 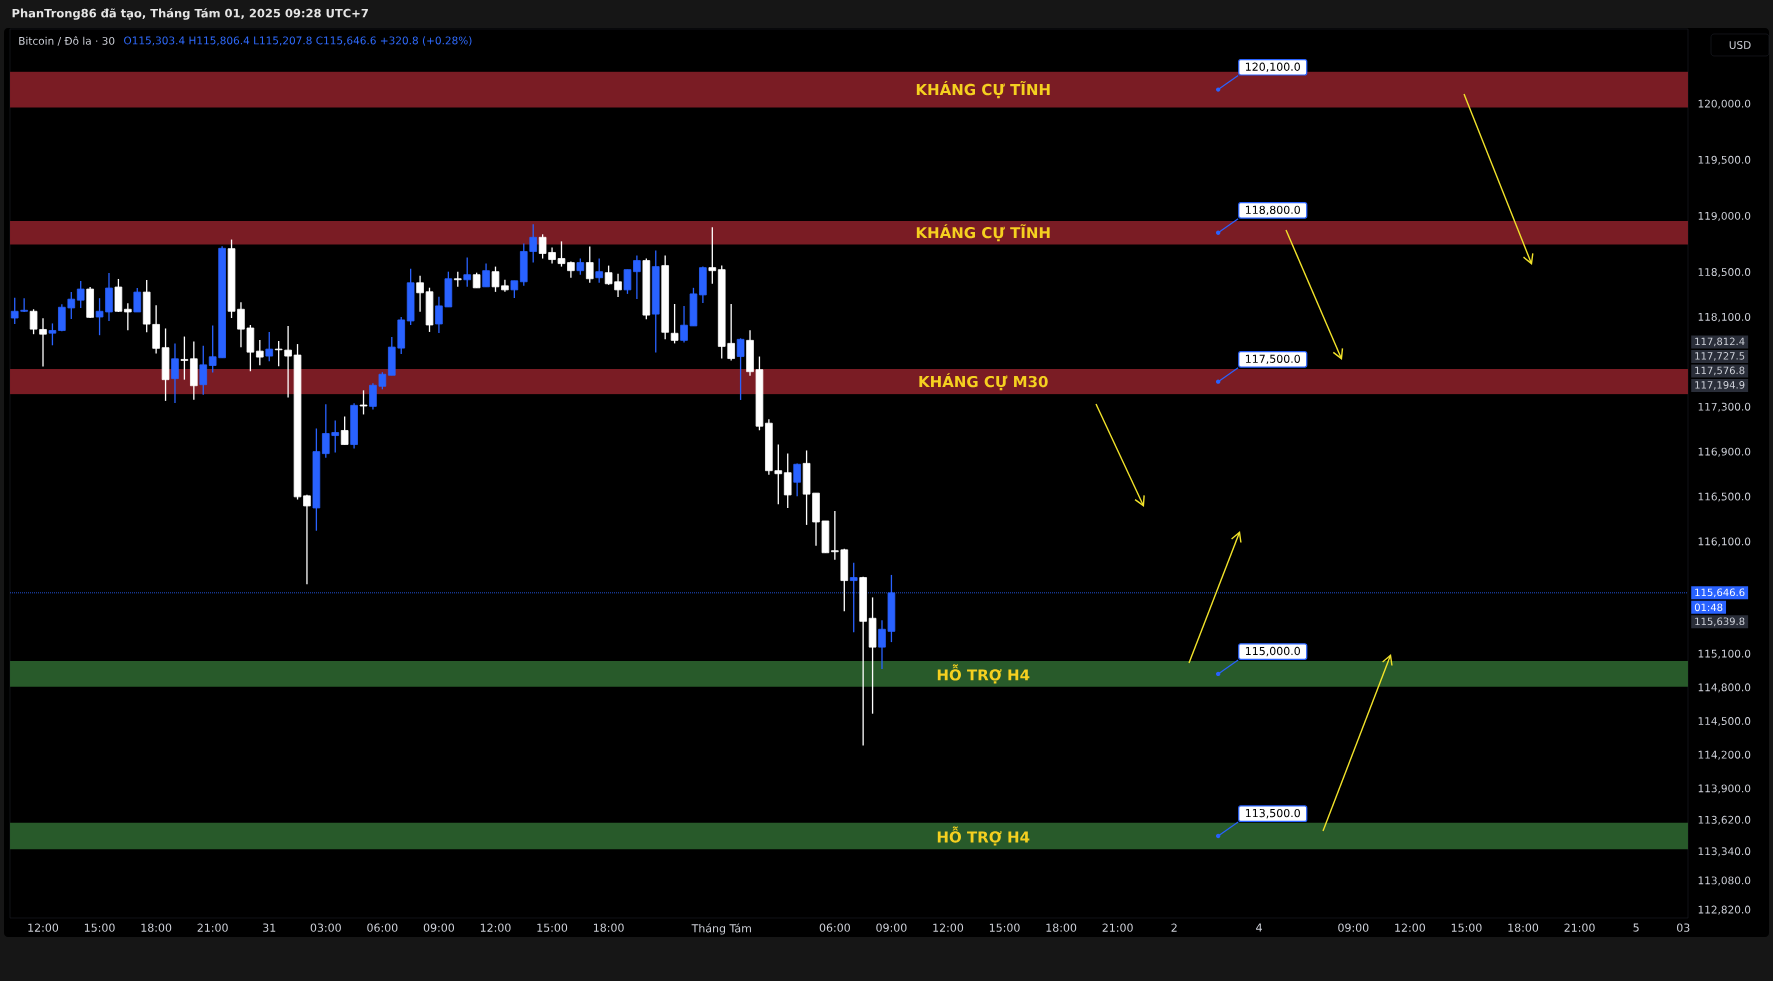 I want to click on y-tick-label: 113,620.0, so click(x=1724, y=820).